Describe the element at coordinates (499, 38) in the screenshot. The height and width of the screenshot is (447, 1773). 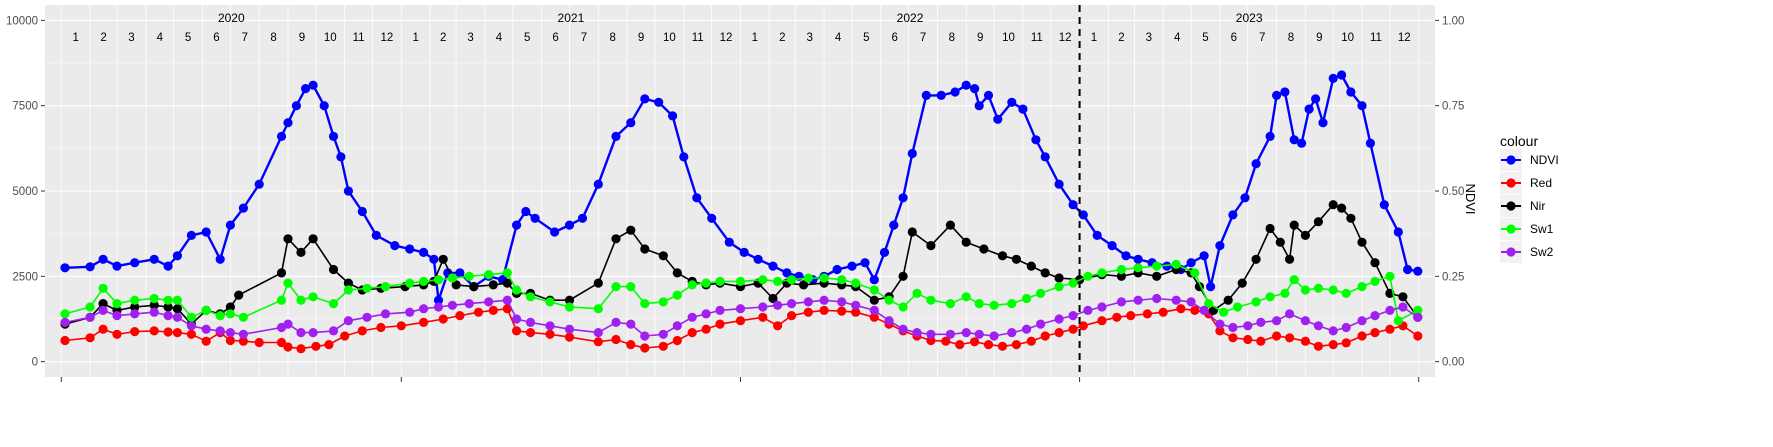
I see `month-label: 4` at that location.